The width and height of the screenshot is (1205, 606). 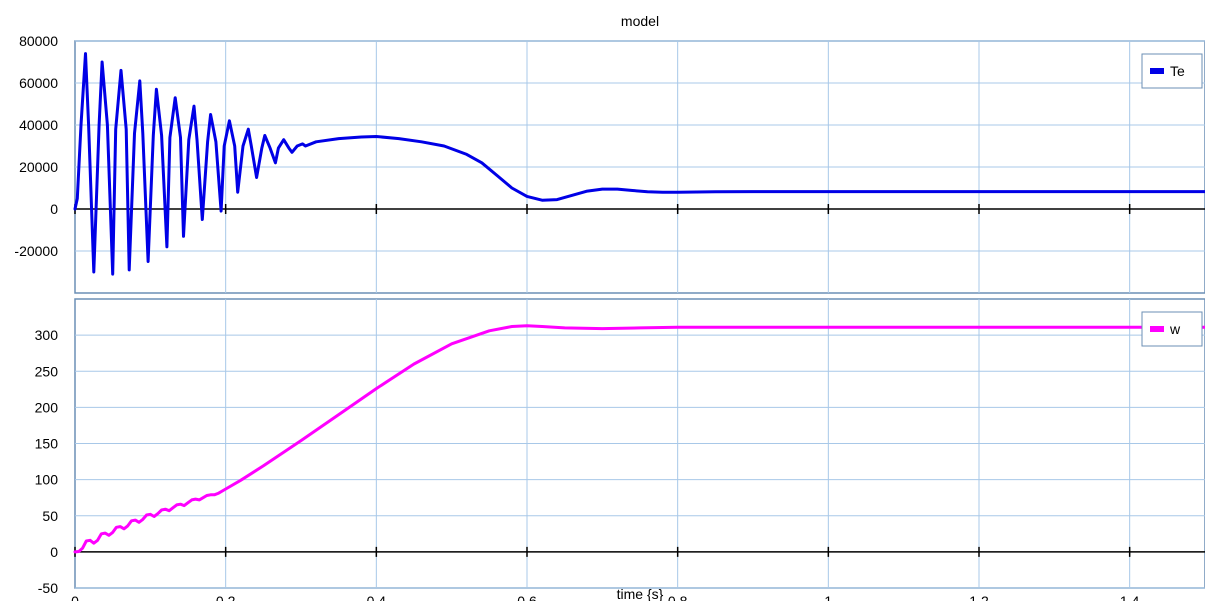 What do you see at coordinates (1130, 597) in the screenshot?
I see `x-tick-label: 1.4` at bounding box center [1130, 597].